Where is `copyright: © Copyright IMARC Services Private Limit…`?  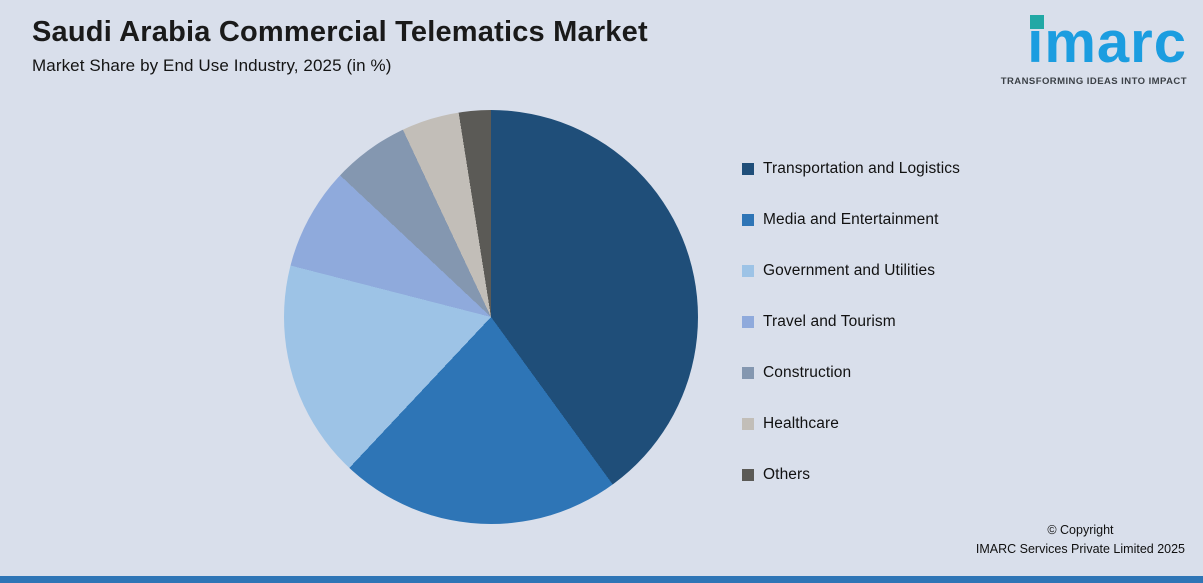 copyright: © Copyright IMARC Services Private Limit… is located at coordinates (1080, 540).